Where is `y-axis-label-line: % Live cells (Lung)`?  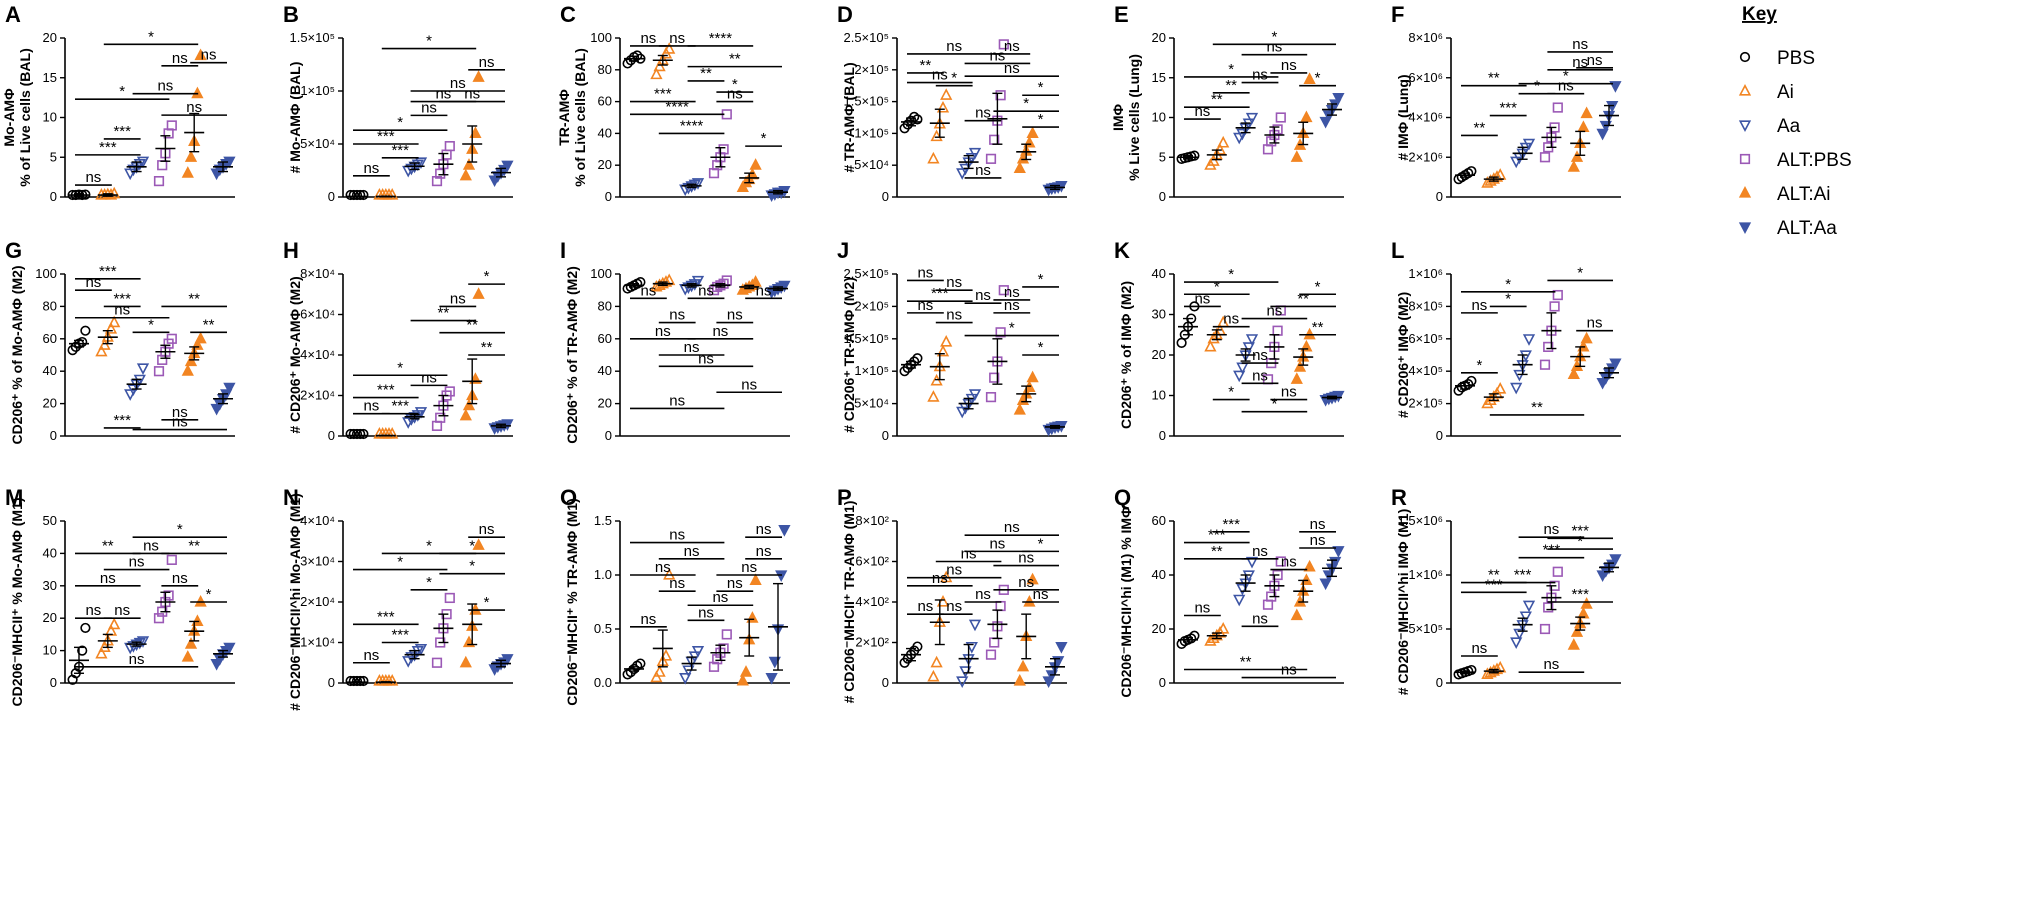
y-axis-label-line: % Live cells (Lung) is located at coordinates (1134, 117).